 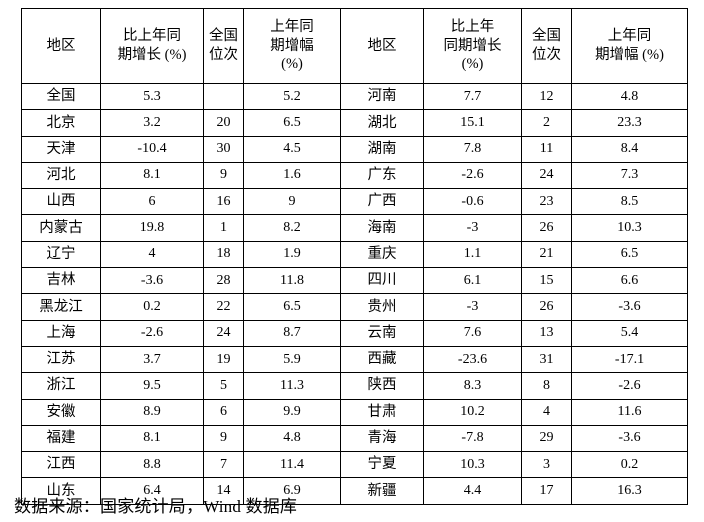 I want to click on cell-region-right: 河南, so click(x=382, y=96).